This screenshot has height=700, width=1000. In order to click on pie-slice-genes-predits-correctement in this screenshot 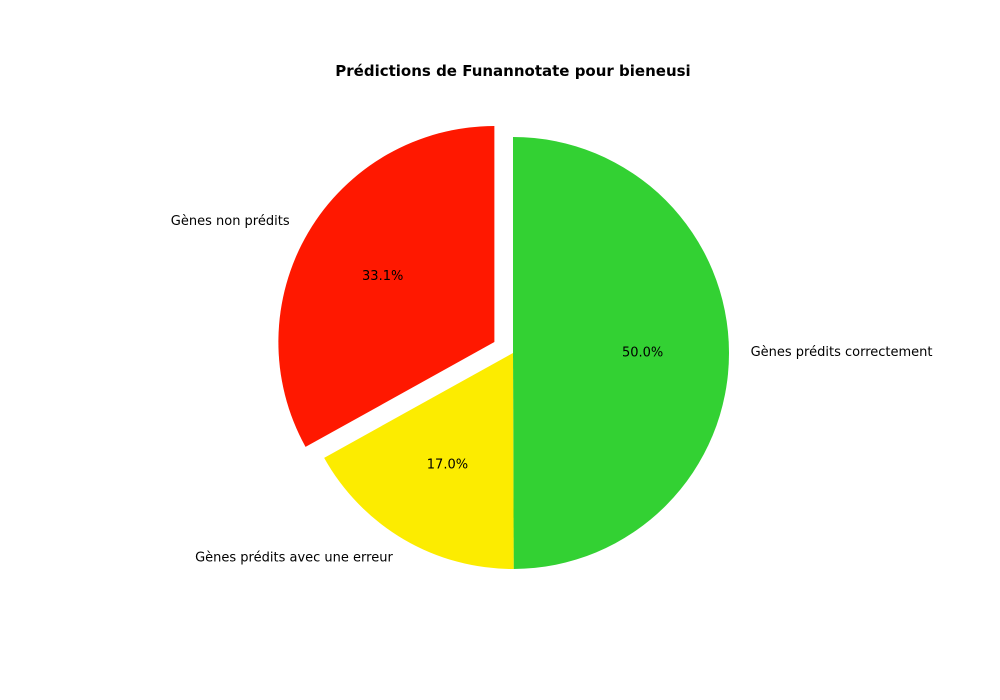, I will do `click(621, 353)`.